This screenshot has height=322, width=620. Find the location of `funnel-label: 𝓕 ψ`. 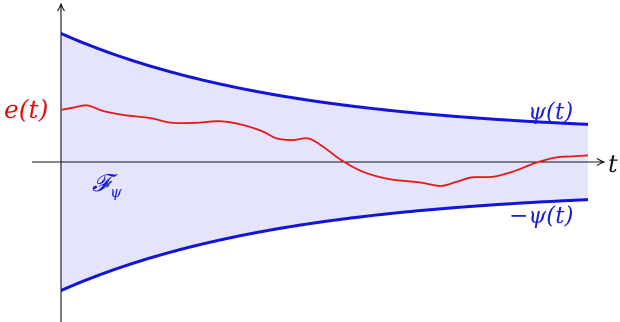

funnel-label: 𝓕 ψ is located at coordinates (107, 185).